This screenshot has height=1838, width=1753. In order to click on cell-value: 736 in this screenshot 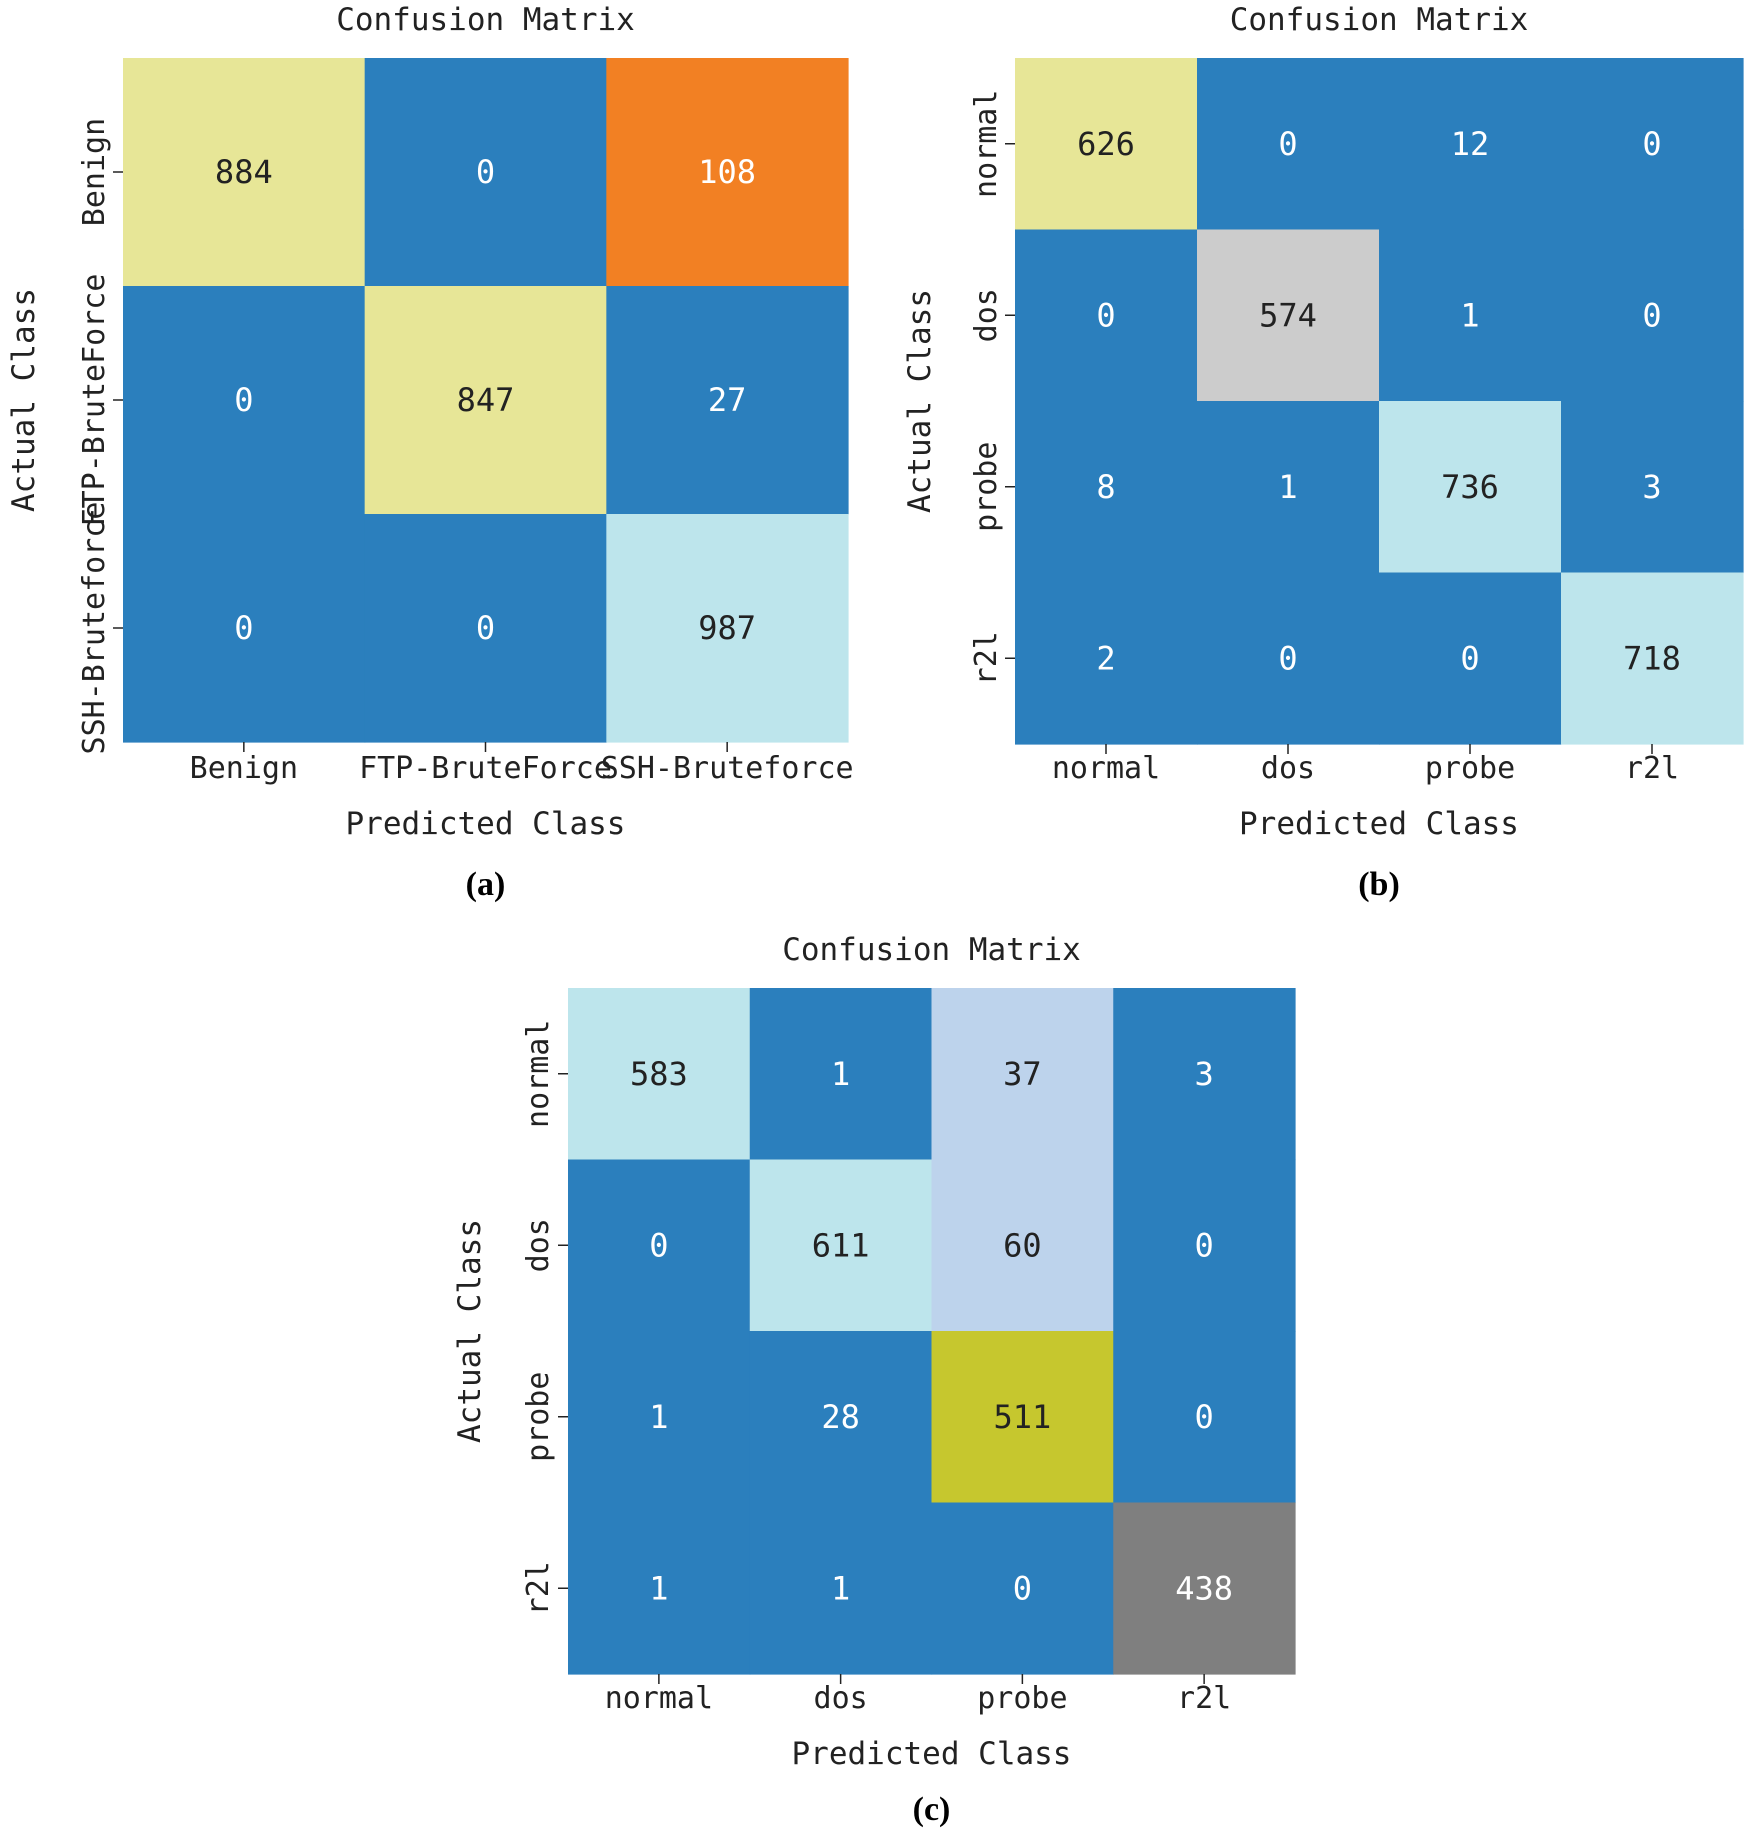, I will do `click(1470, 487)`.